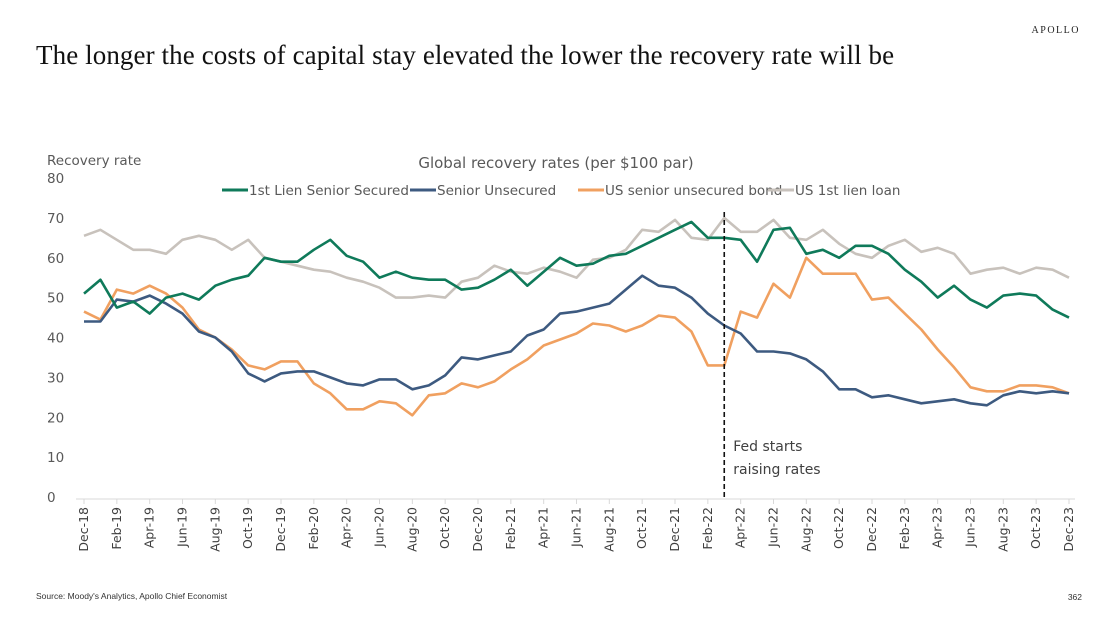 The height and width of the screenshot is (624, 1112). I want to click on brand-logo: APOLLO, so click(1055, 30).